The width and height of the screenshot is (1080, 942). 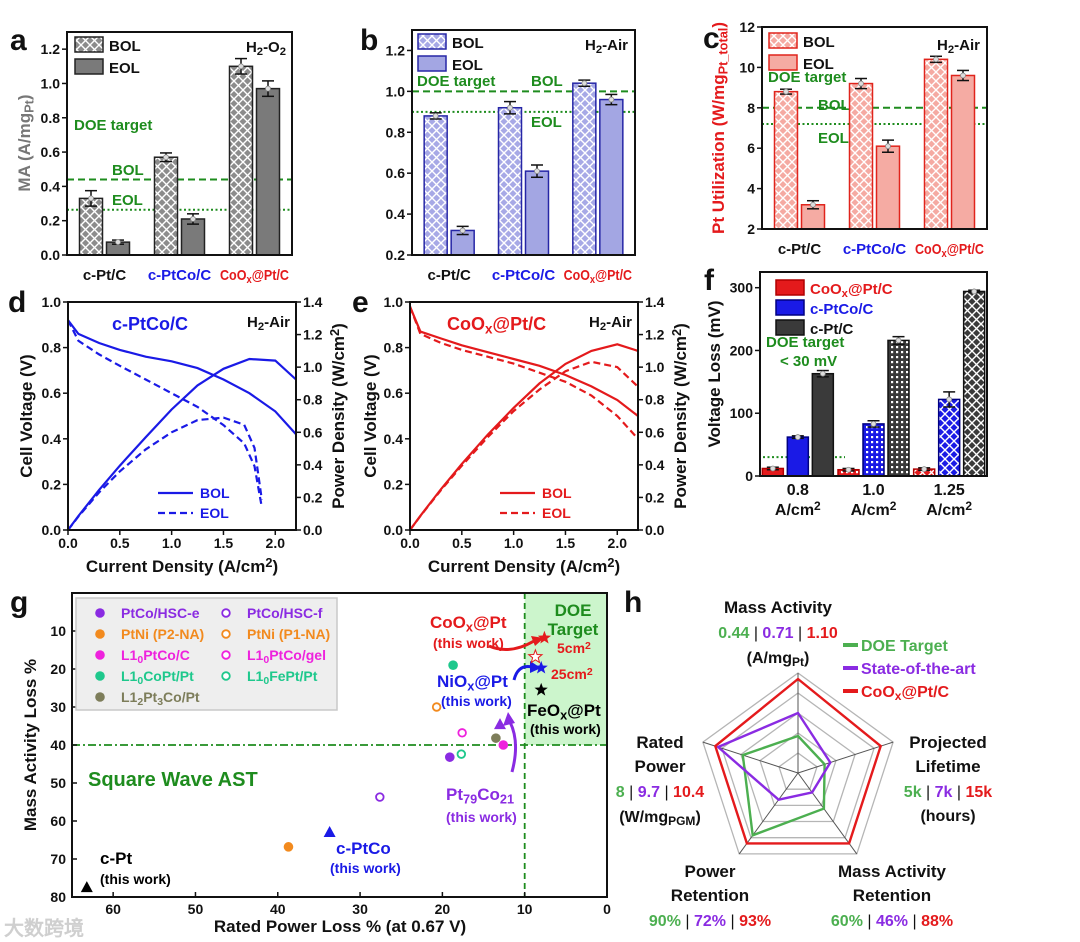 I want to click on y-tick-label: 1.0, so click(x=51, y=83).